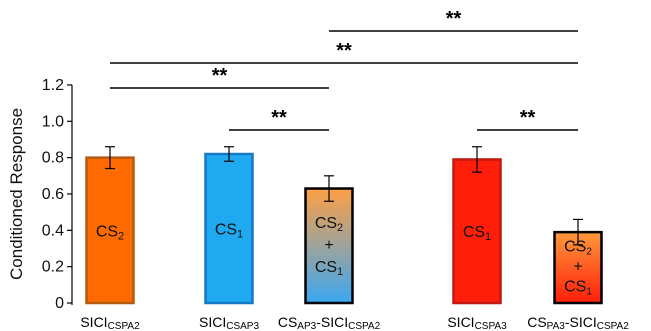 The image size is (651, 331). Describe the element at coordinates (229, 322) in the screenshot. I see `x-category-label: SICICSAP3` at that location.